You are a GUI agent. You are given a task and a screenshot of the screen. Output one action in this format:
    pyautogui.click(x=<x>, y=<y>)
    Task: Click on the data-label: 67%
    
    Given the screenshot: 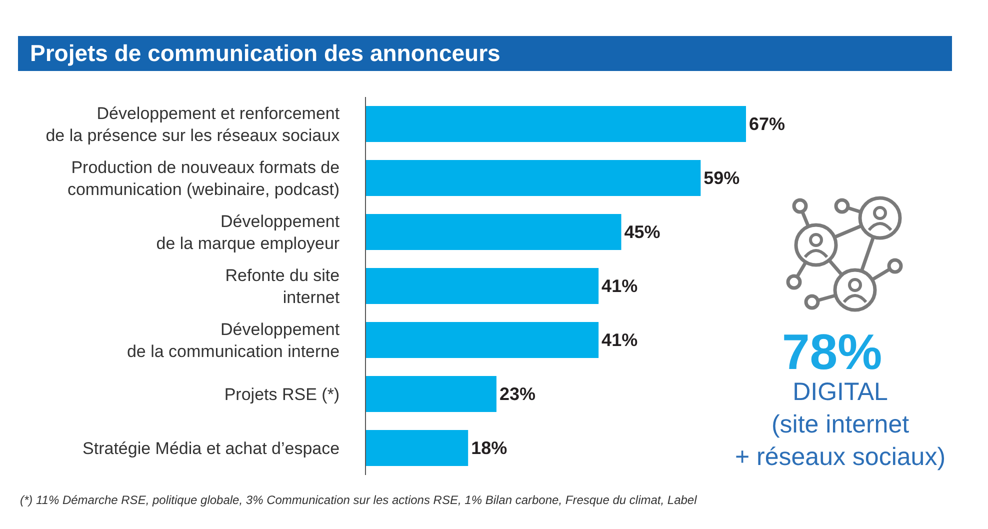 What is the action you would take?
    pyautogui.click(x=767, y=124)
    